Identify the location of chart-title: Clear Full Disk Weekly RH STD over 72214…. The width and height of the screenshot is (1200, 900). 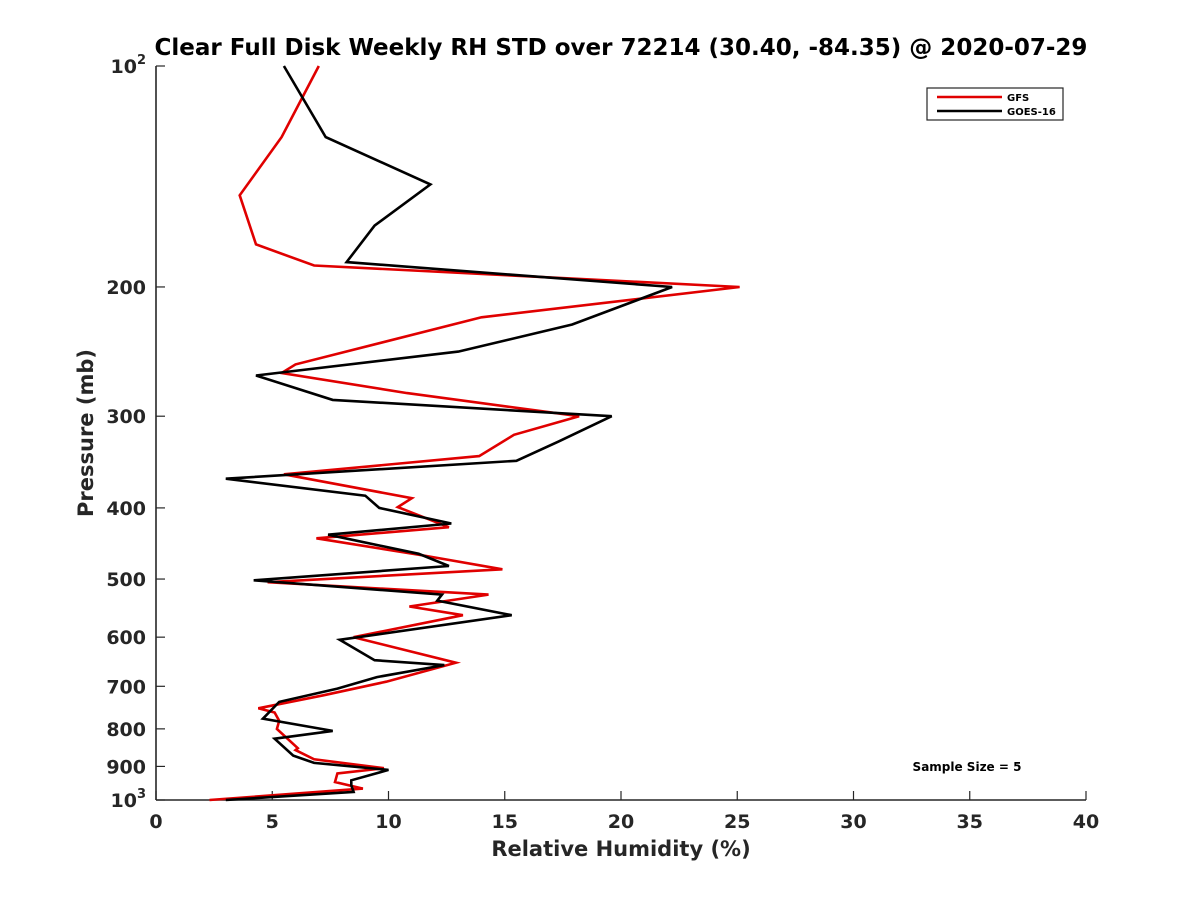
(621, 48).